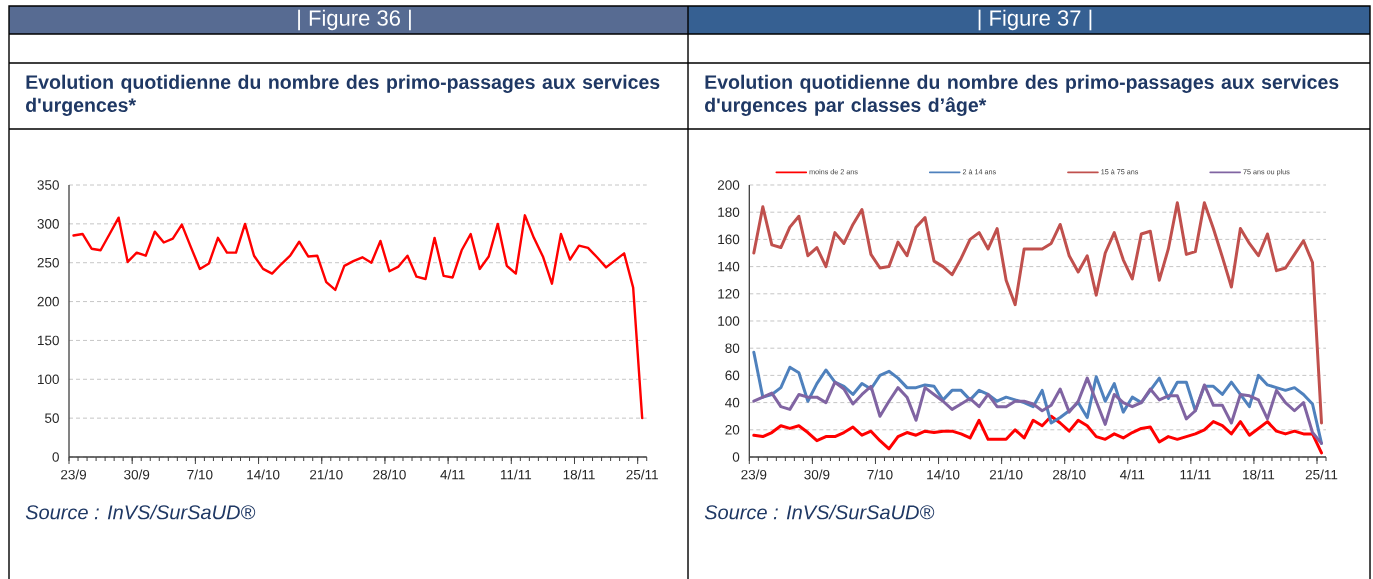 The height and width of the screenshot is (579, 1373). What do you see at coordinates (48, 340) in the screenshot?
I see `y-tick-label: 150` at bounding box center [48, 340].